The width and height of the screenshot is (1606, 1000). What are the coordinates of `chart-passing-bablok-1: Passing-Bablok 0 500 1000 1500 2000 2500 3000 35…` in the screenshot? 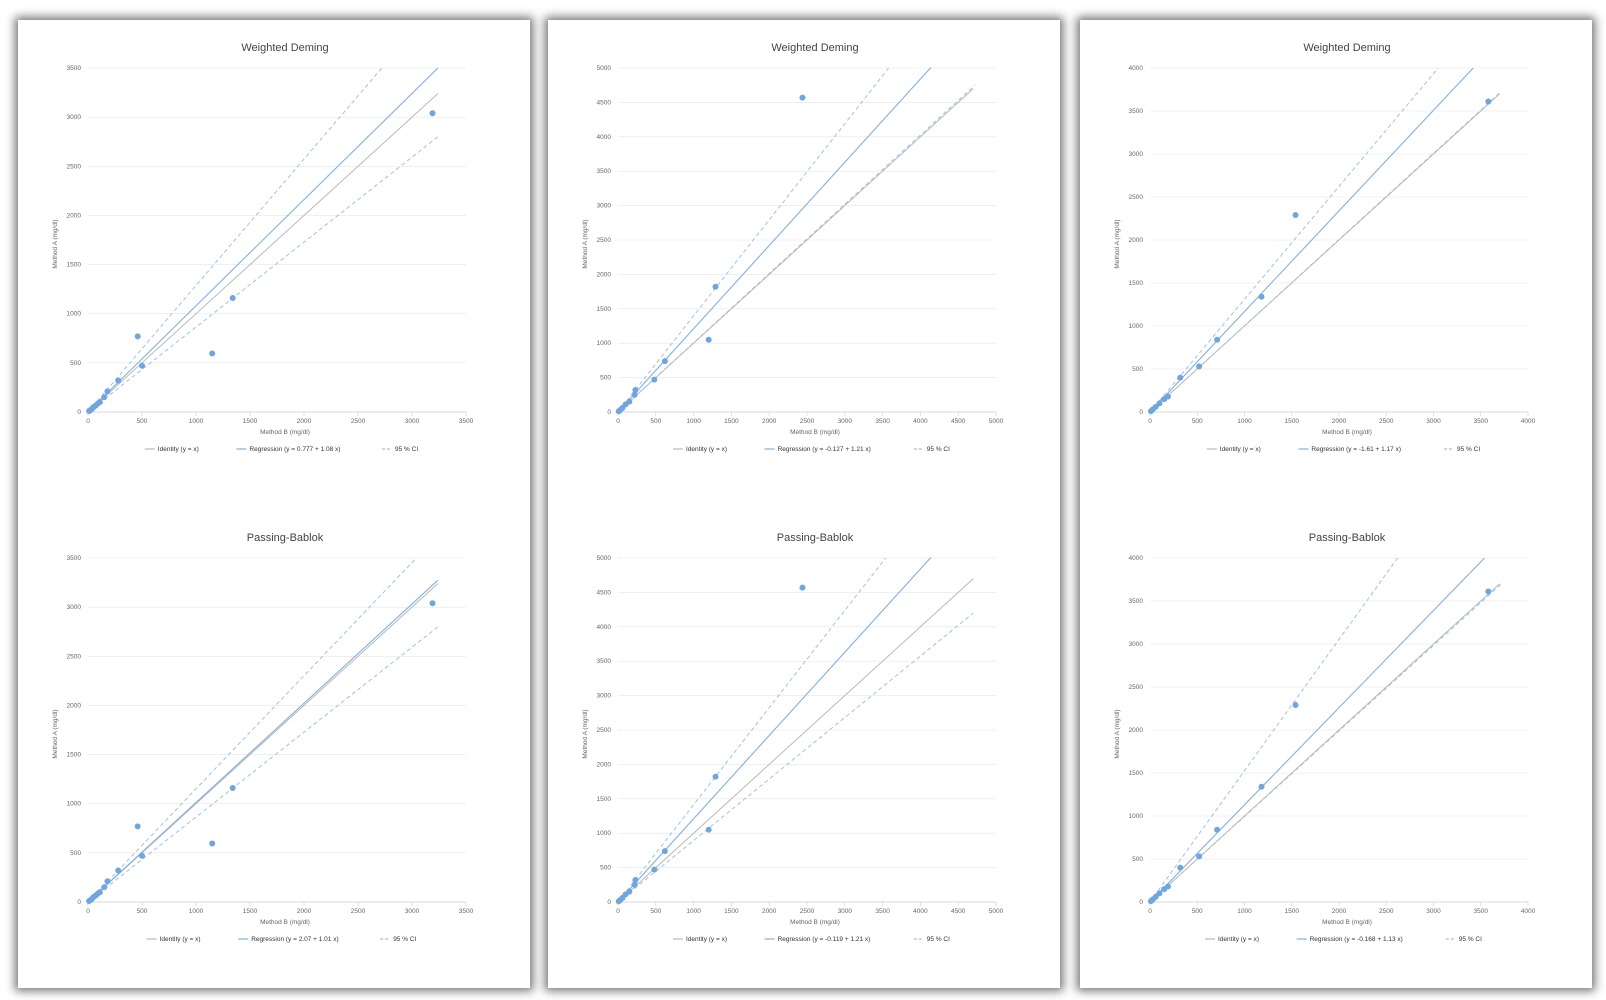 It's located at (263, 737).